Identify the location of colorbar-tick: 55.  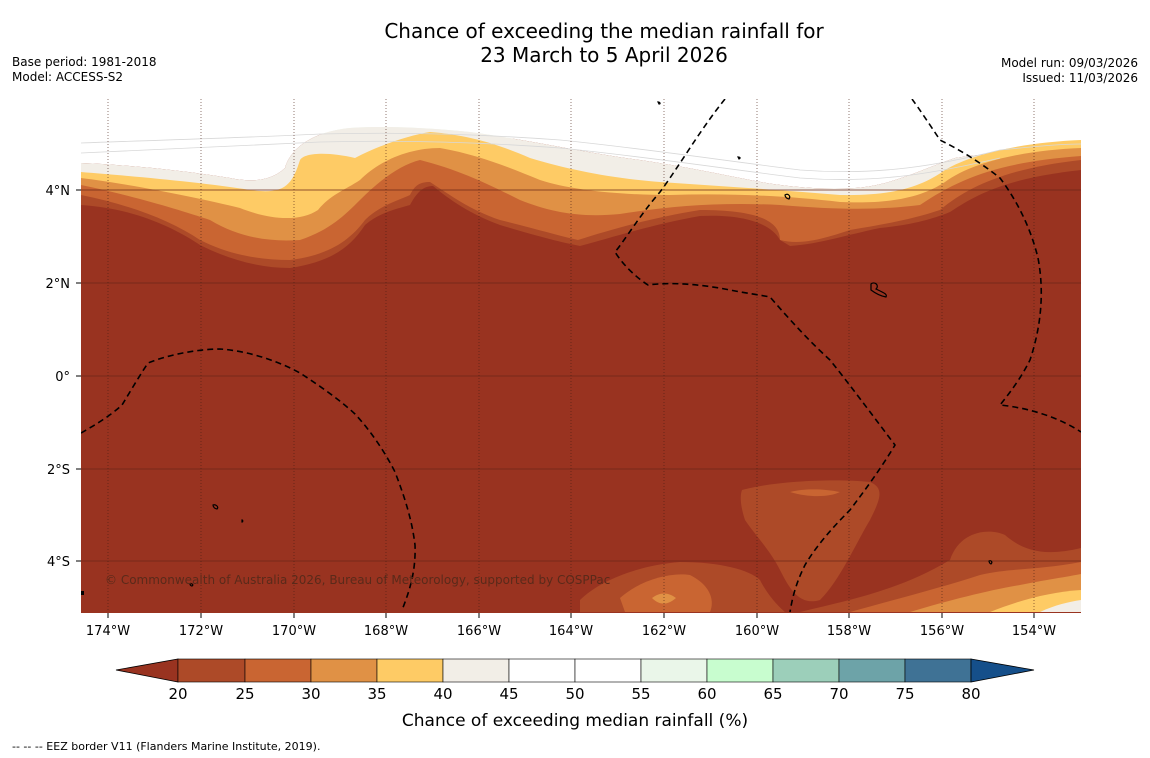
(640, 694).